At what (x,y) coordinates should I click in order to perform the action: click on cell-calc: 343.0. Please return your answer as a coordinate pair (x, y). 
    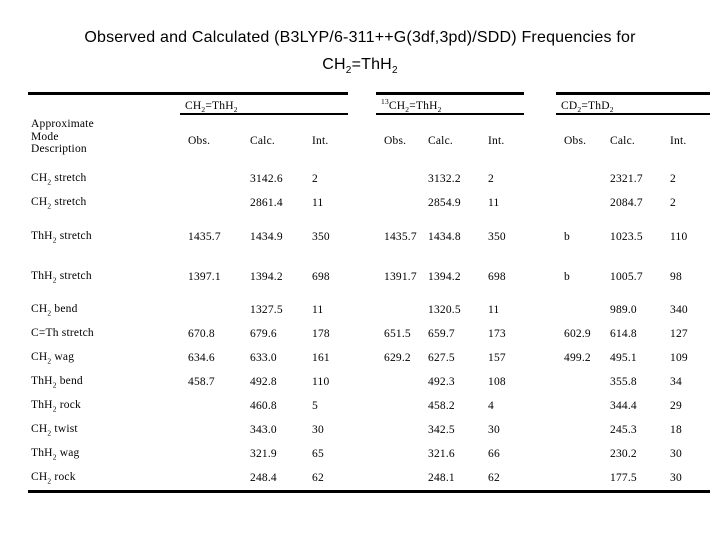
    Looking at the image, I should click on (263, 430).